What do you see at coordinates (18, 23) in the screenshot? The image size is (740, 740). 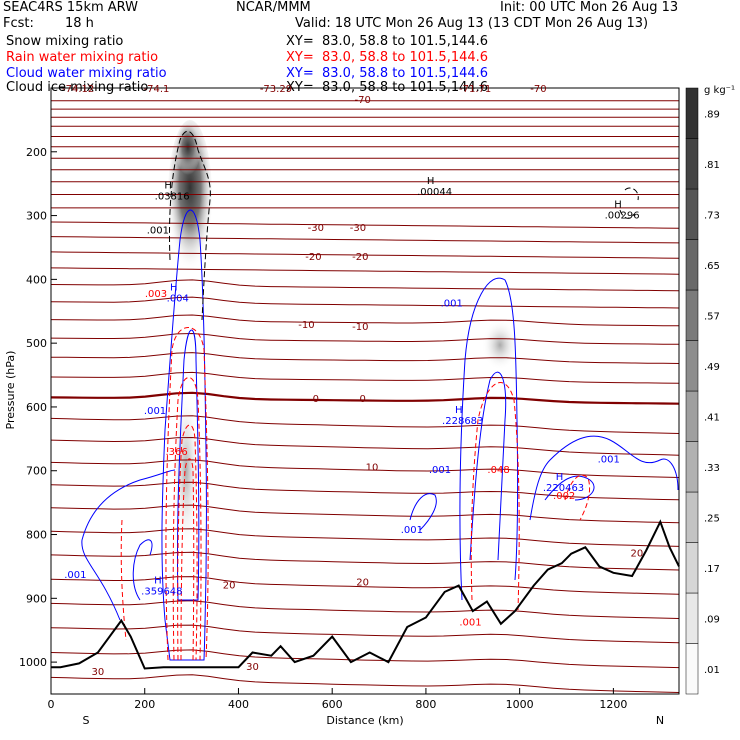 I see `forecast-label: Fcst:` at bounding box center [18, 23].